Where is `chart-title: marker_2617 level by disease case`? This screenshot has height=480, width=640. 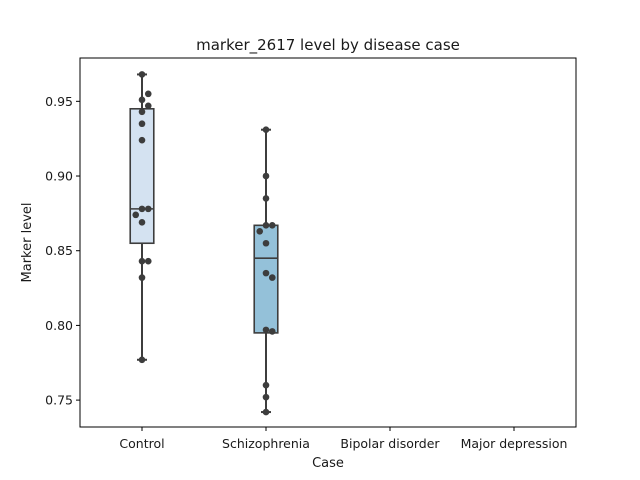
chart-title: marker_2617 level by disease case is located at coordinates (328, 45).